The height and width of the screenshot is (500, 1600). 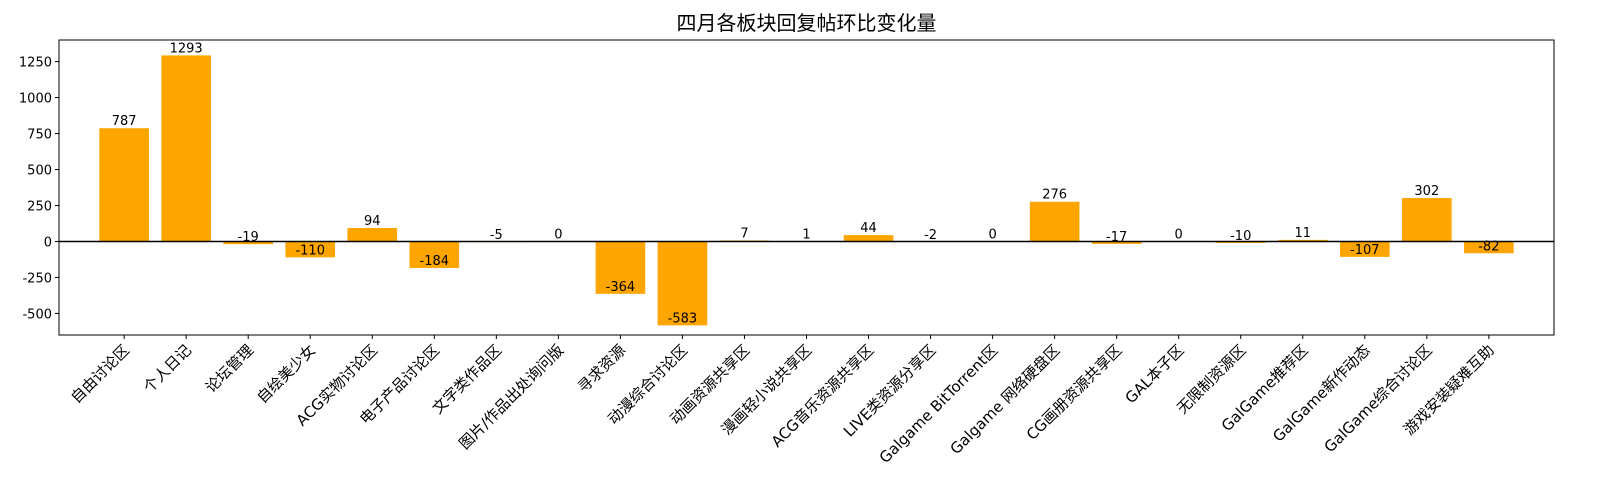 I want to click on data-label: -82, so click(x=1488, y=246).